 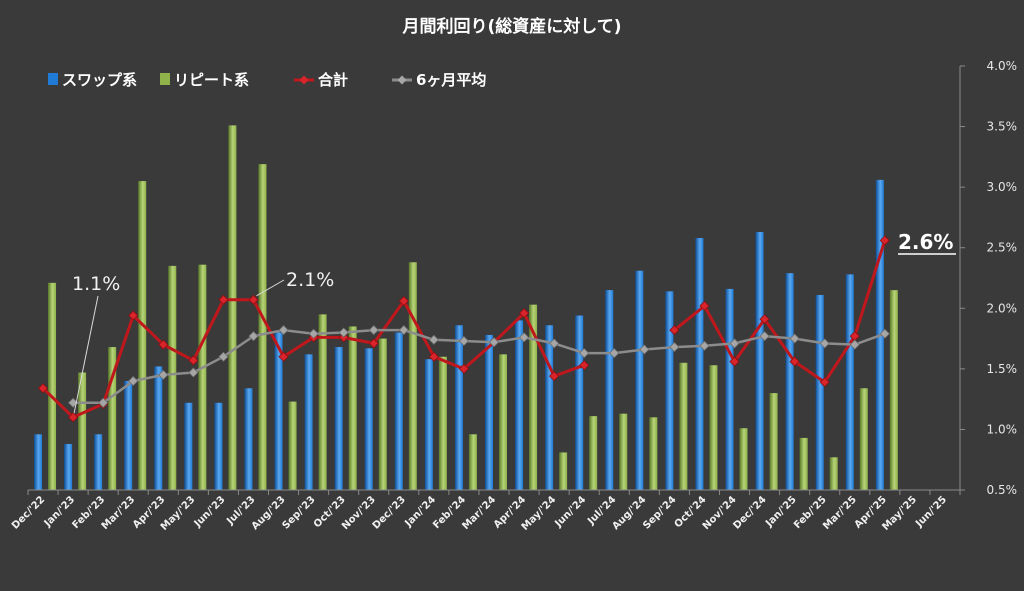 What do you see at coordinates (210, 512) in the screenshot?
I see `x-tick-label: Jun/'23` at bounding box center [210, 512].